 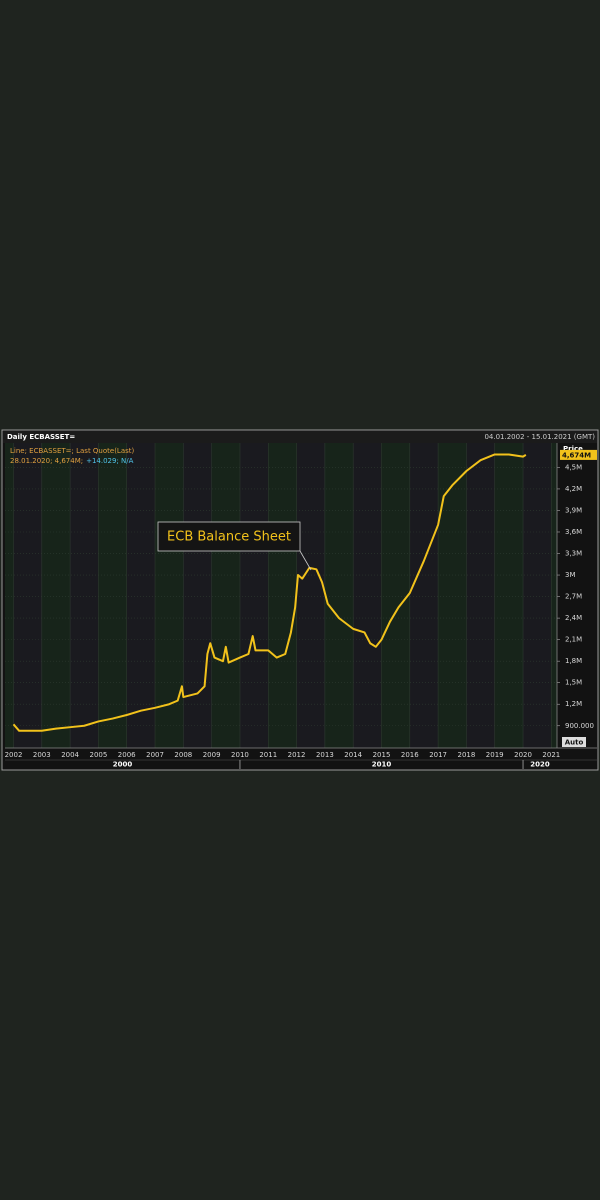 What do you see at coordinates (212, 755) in the screenshot?
I see `x-tick-label: 2009` at bounding box center [212, 755].